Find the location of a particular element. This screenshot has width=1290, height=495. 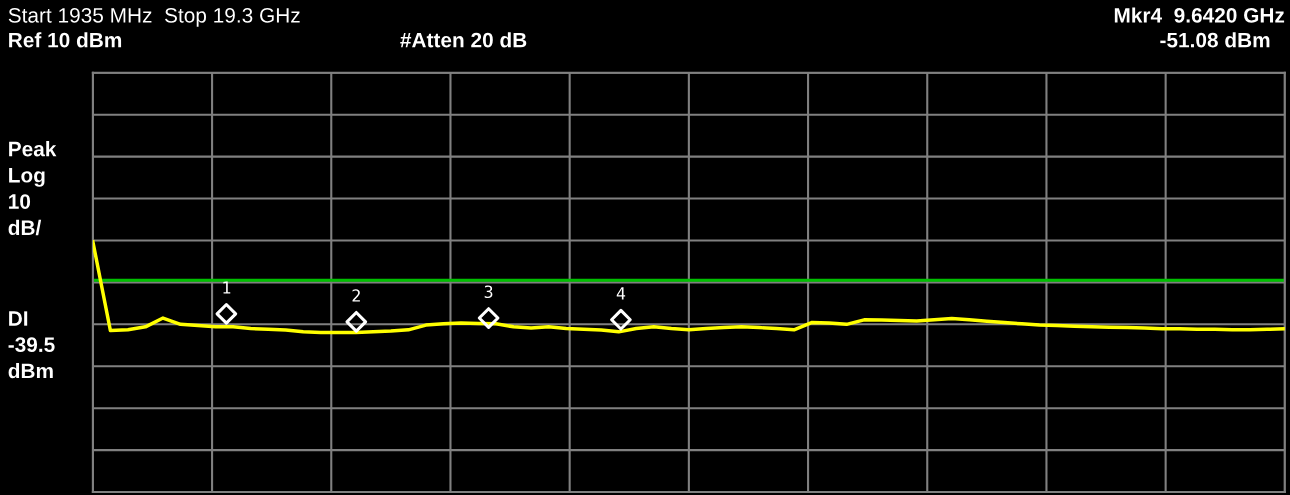

ref-line-label: DI -39.5 dBm is located at coordinates (31, 345).